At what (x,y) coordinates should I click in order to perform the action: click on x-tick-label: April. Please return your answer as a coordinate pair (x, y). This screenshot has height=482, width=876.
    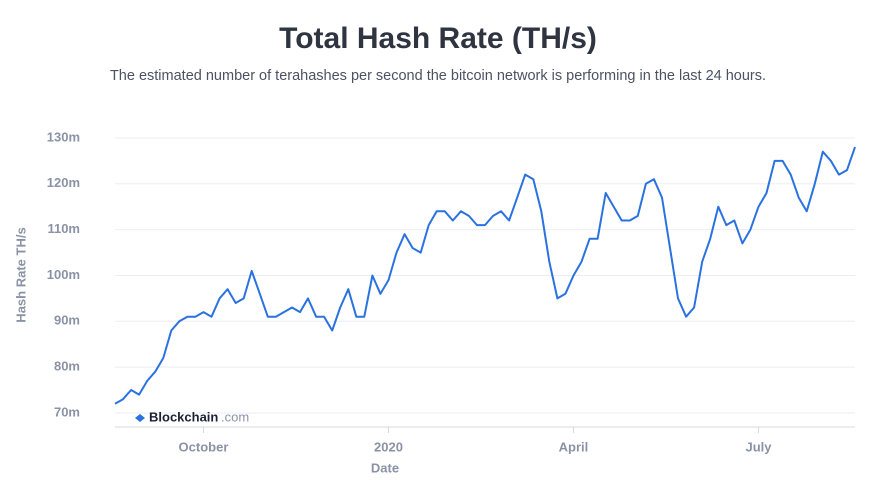
    Looking at the image, I should click on (574, 446).